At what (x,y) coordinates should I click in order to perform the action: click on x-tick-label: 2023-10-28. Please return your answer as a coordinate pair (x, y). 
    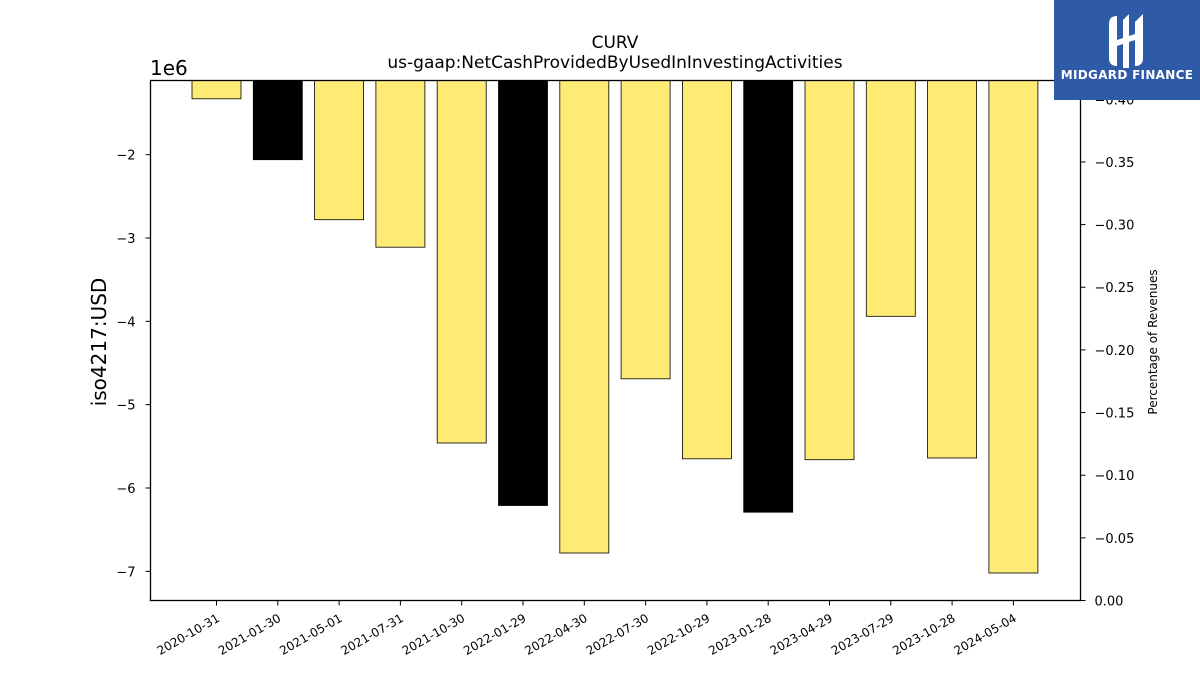
    Looking at the image, I should click on (923, 634).